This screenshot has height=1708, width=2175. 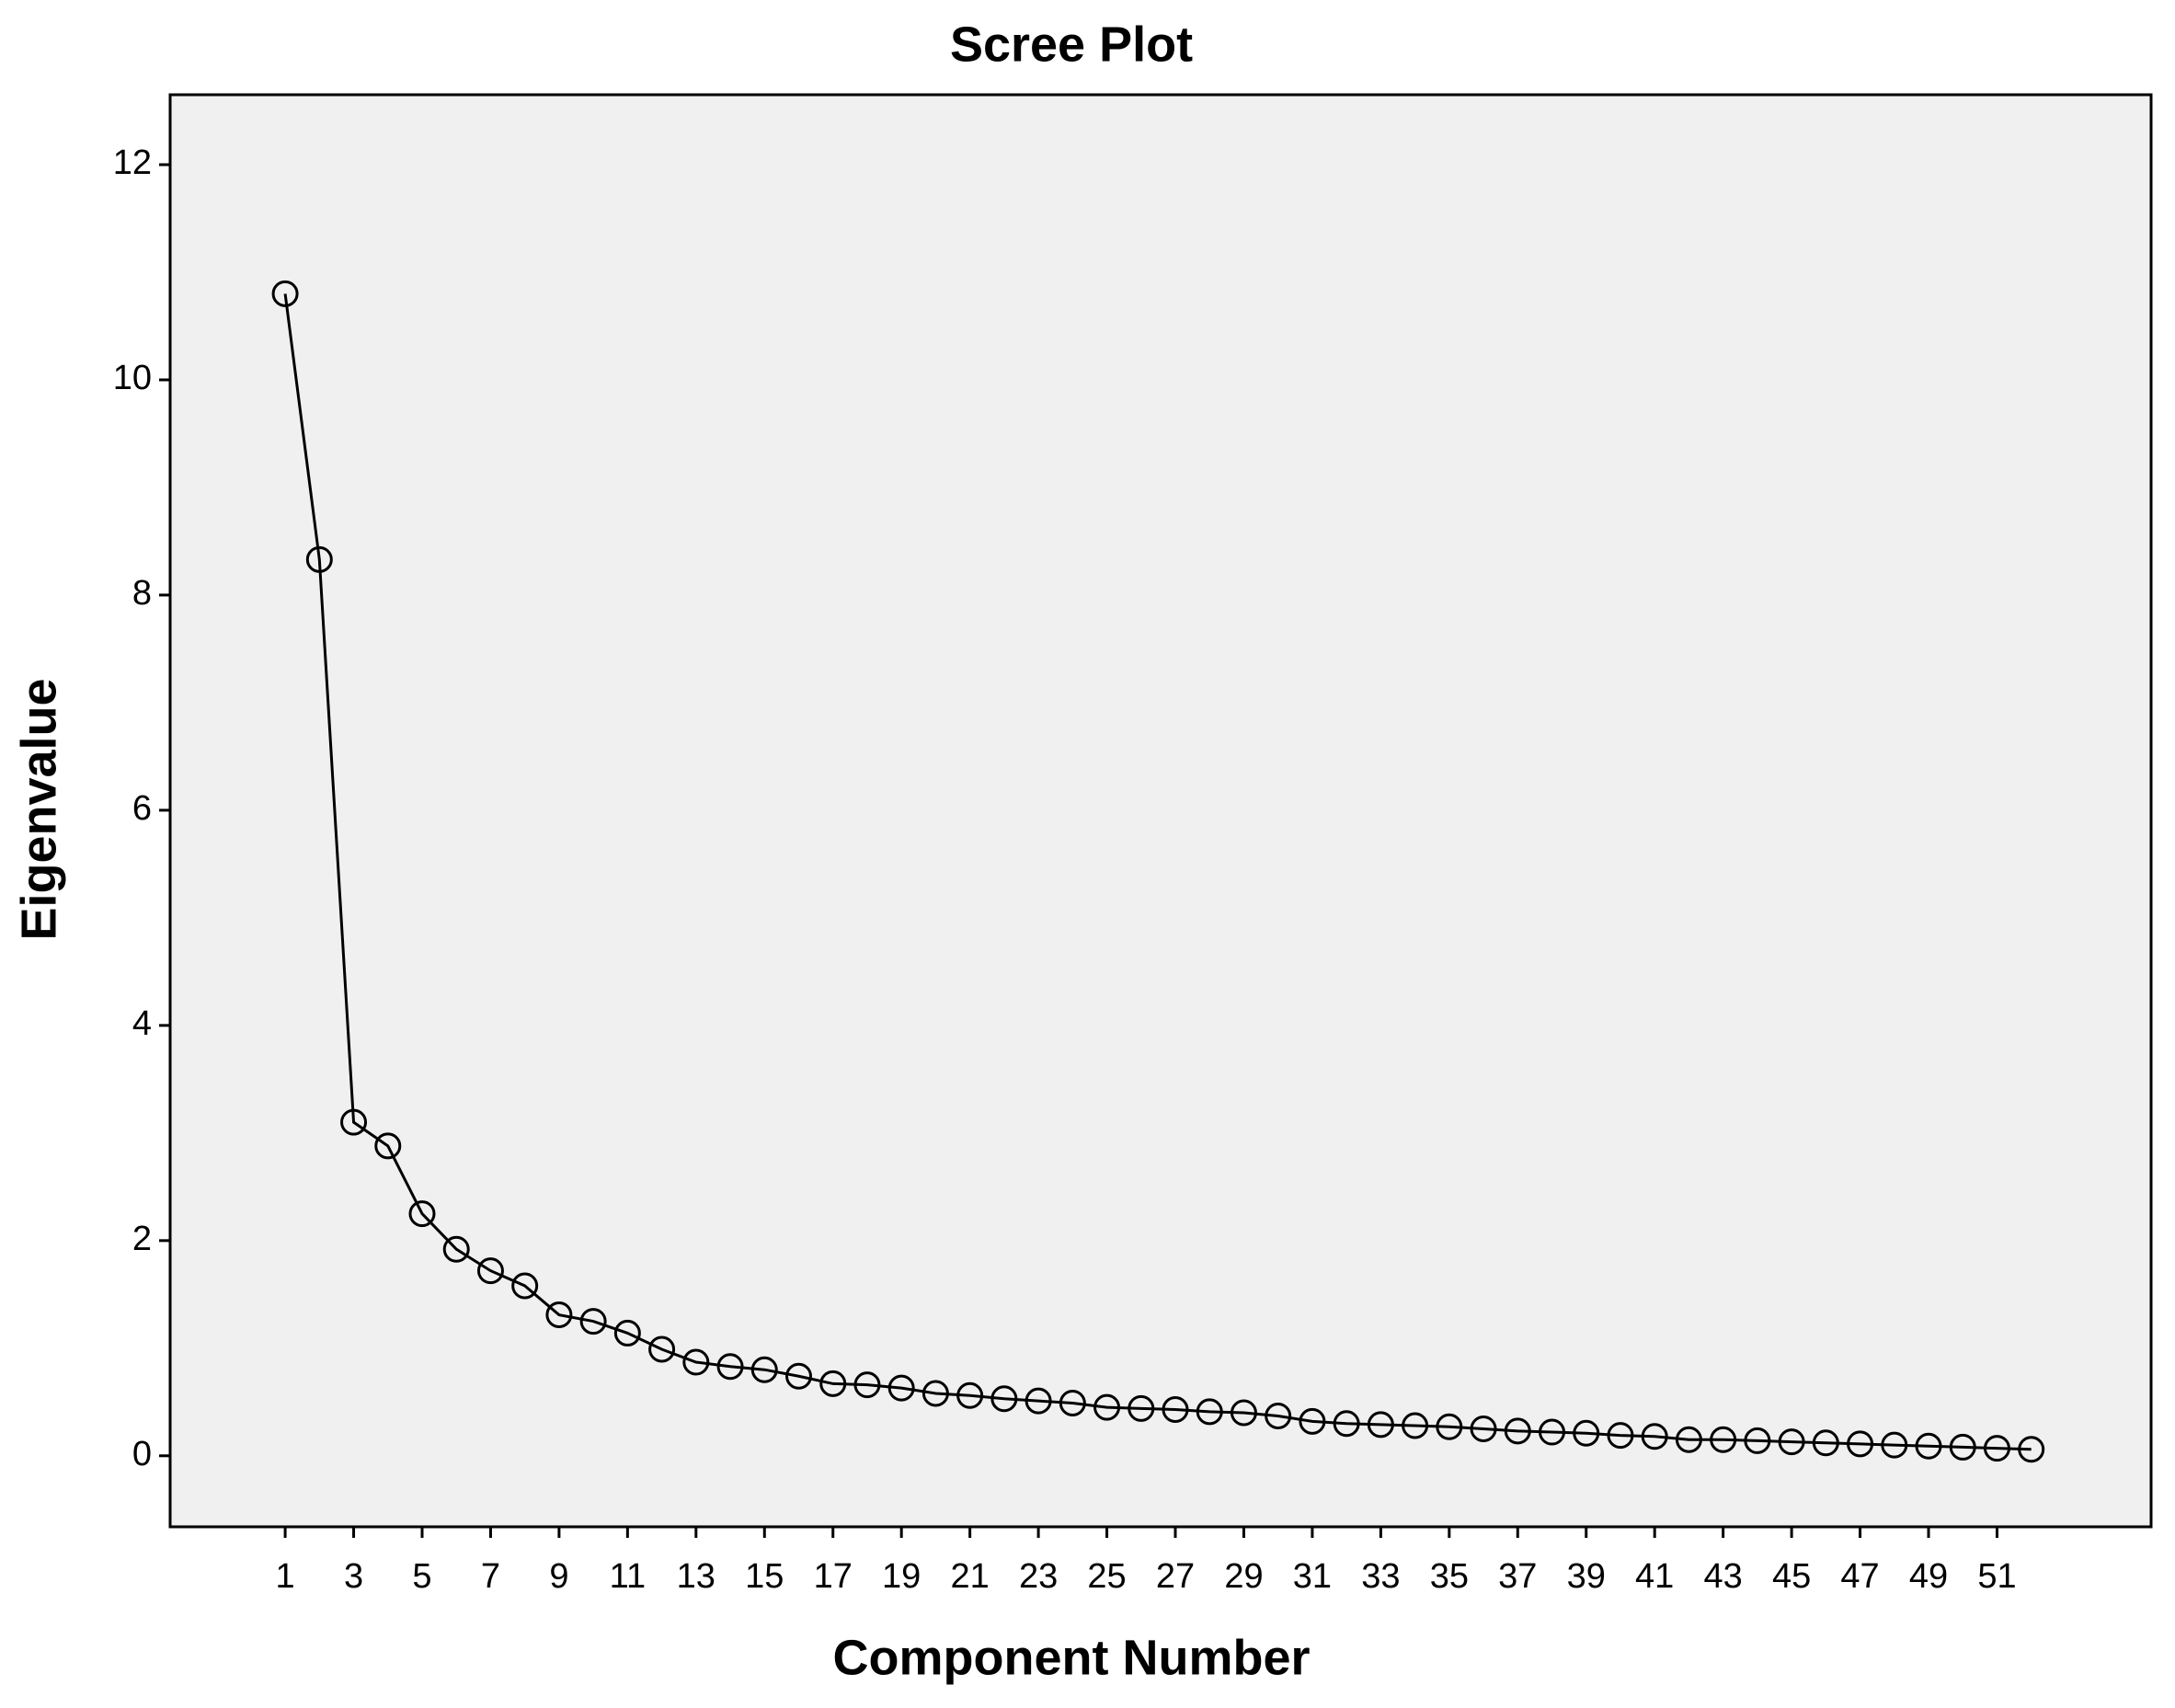 I want to click on x-tick-label: 23, so click(x=1038, y=1576).